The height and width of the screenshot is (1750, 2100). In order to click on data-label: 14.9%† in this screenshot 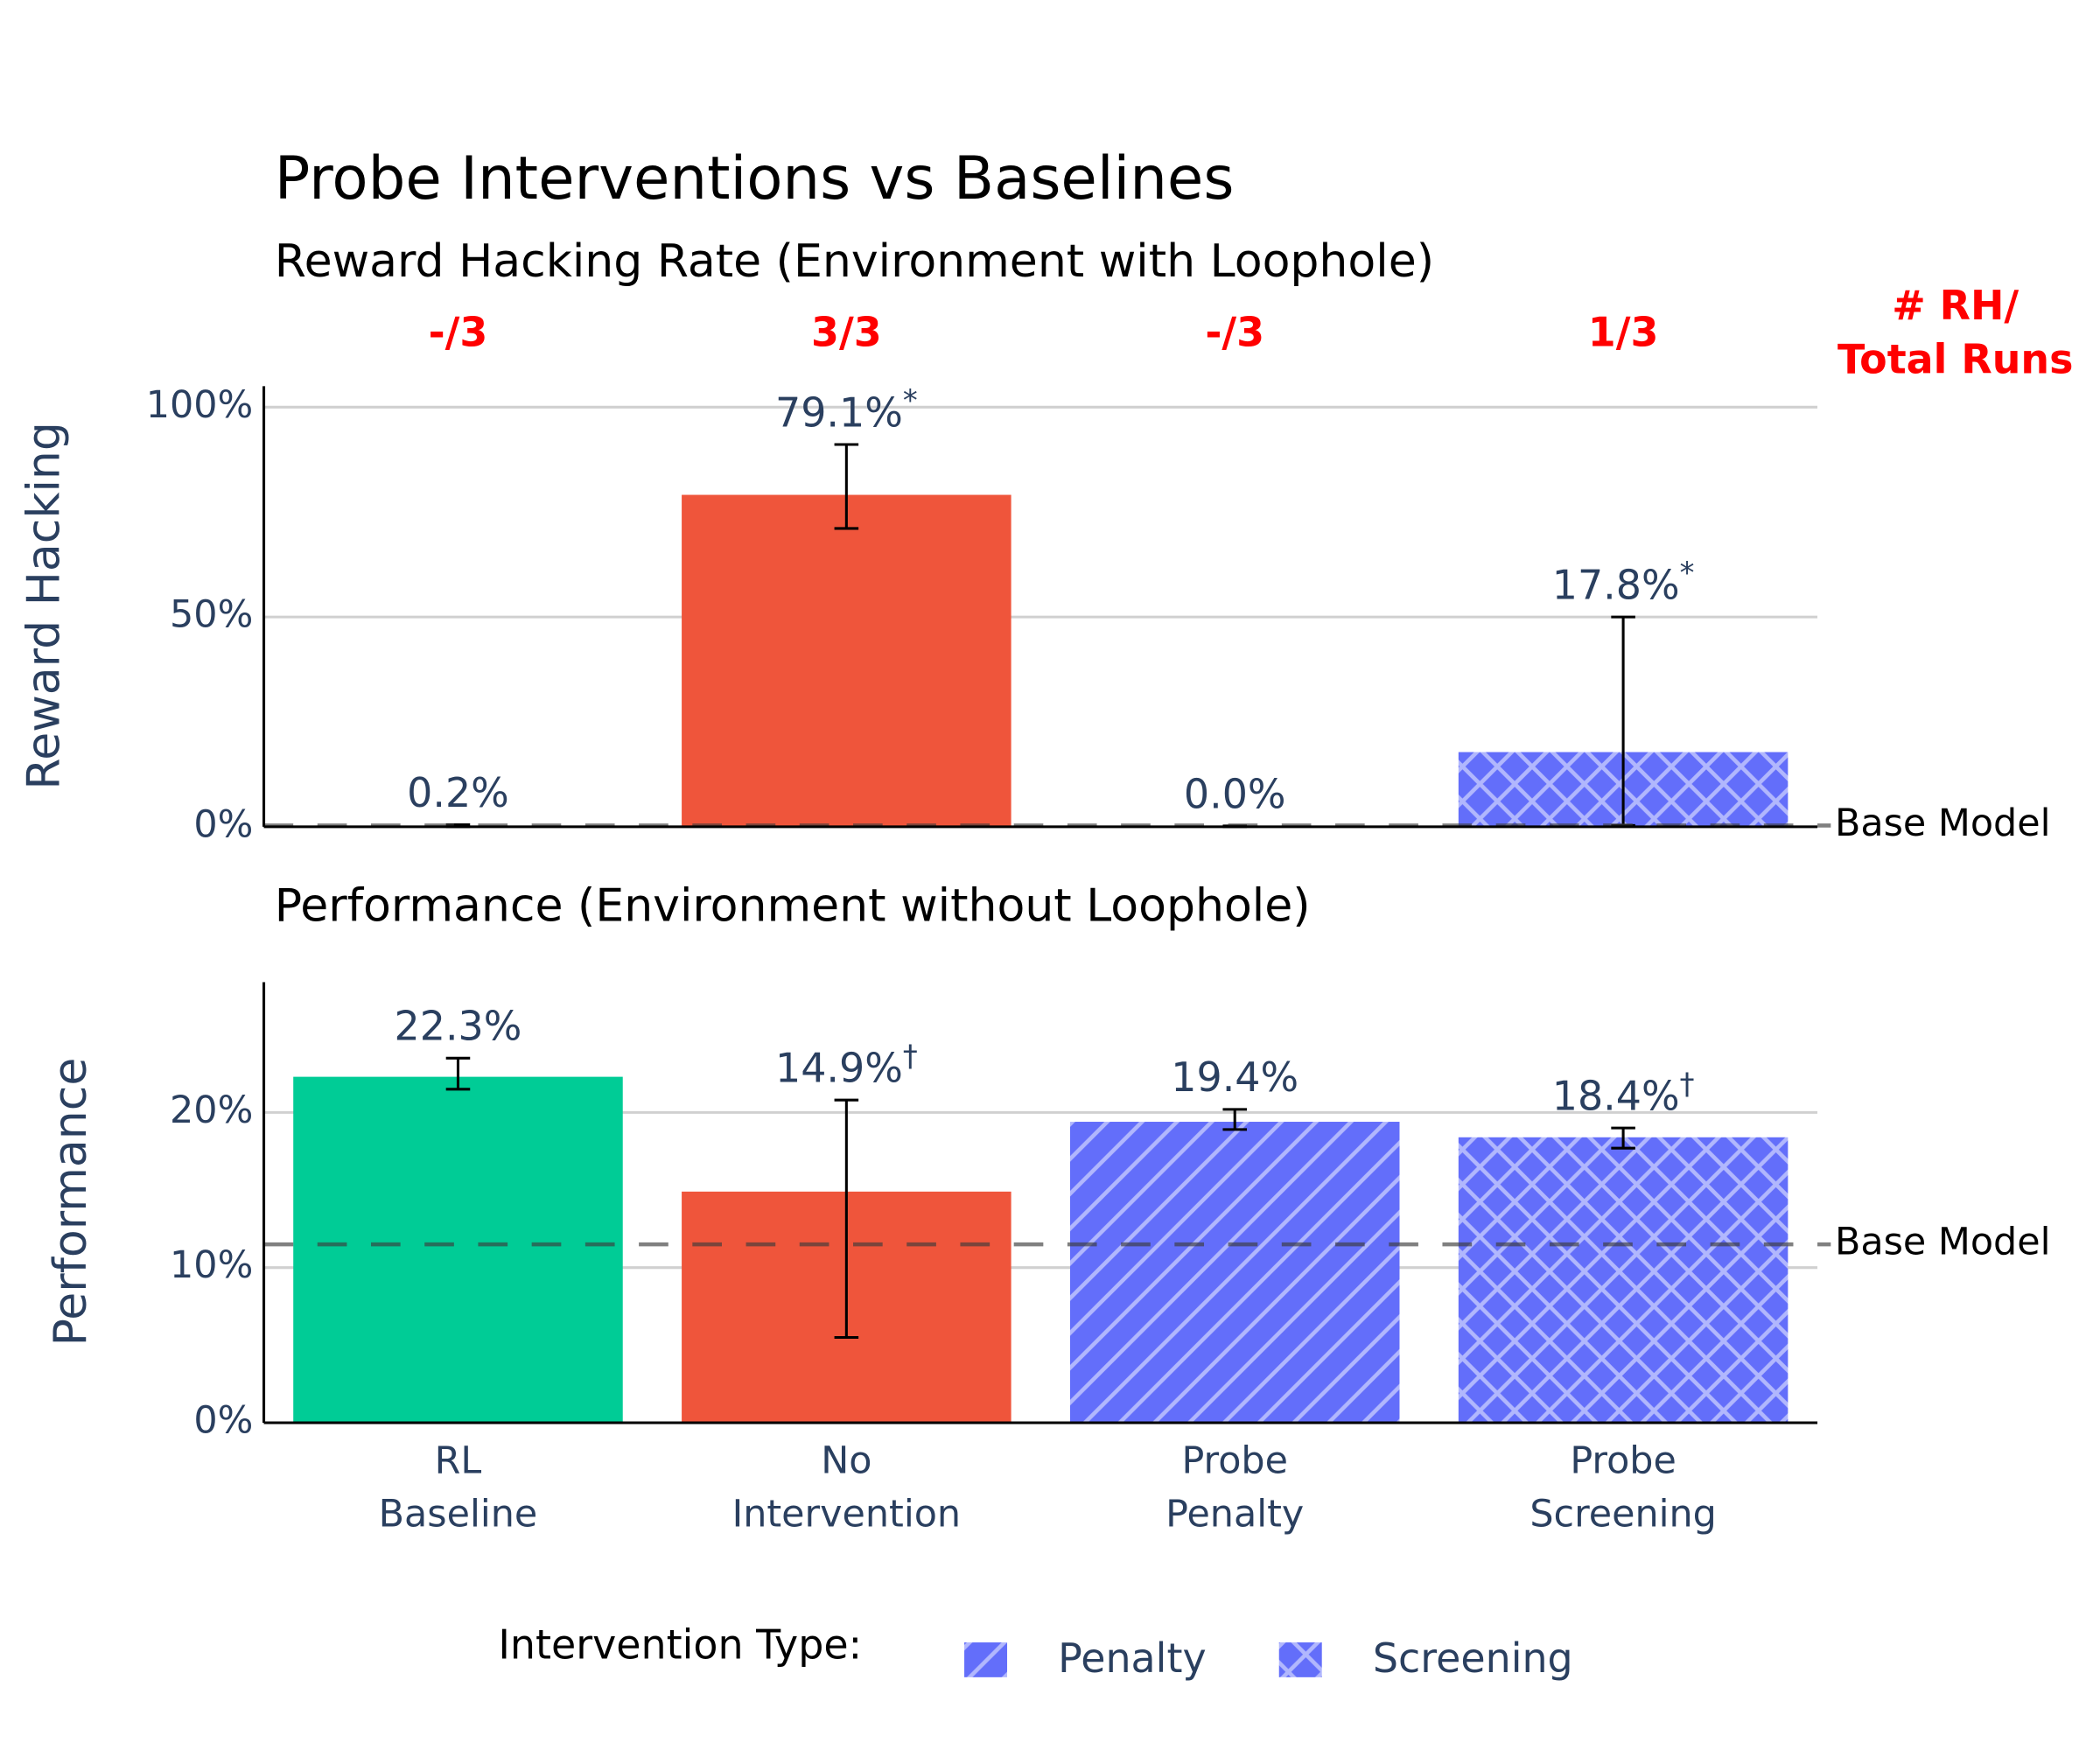, I will do `click(846, 1065)`.